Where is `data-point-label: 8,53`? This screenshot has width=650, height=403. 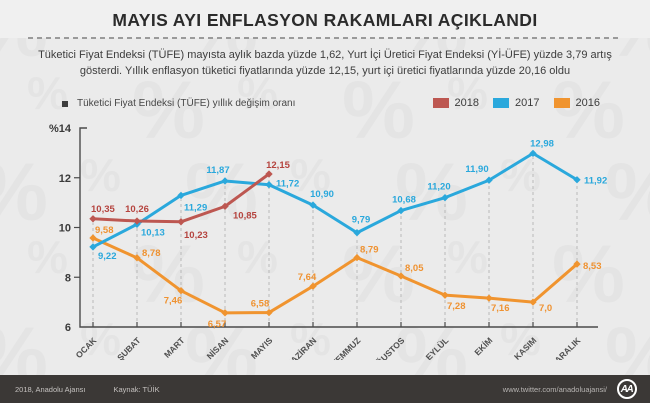
data-point-label: 8,53 is located at coordinates (592, 266).